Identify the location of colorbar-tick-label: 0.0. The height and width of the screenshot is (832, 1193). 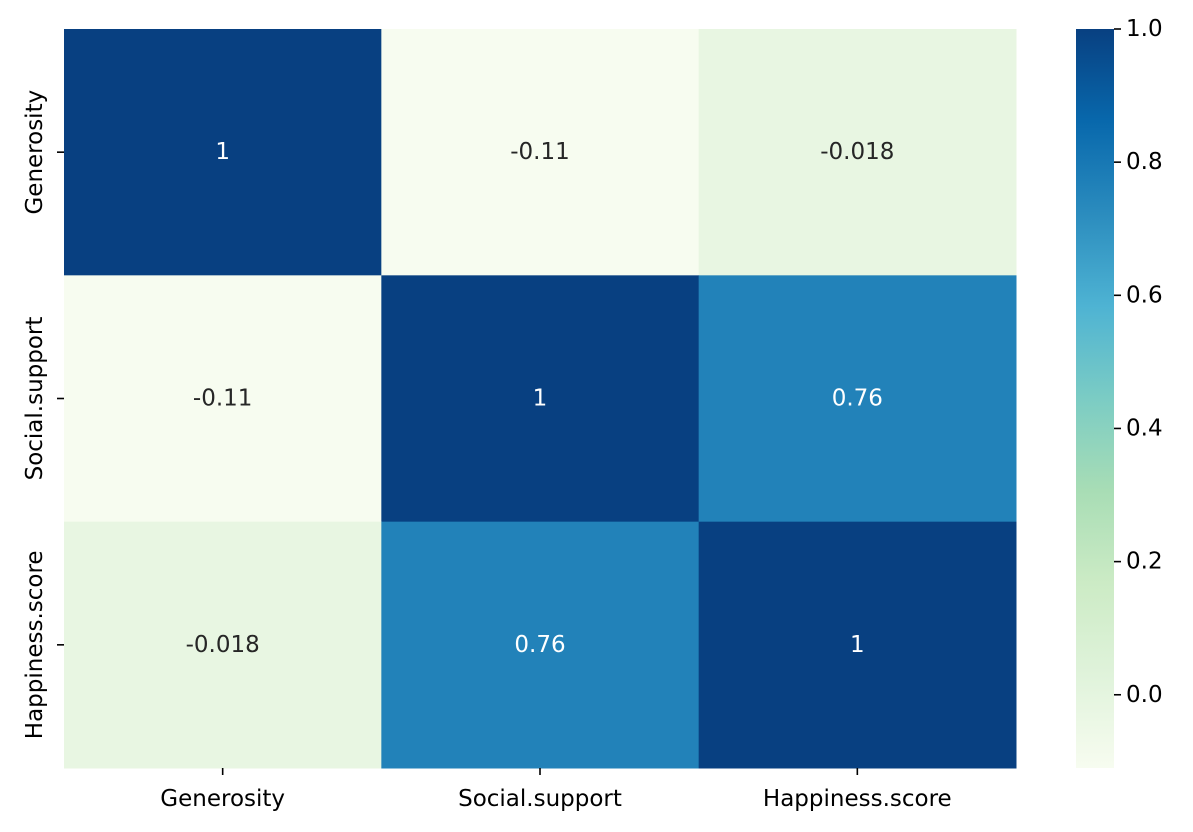
(1144, 695).